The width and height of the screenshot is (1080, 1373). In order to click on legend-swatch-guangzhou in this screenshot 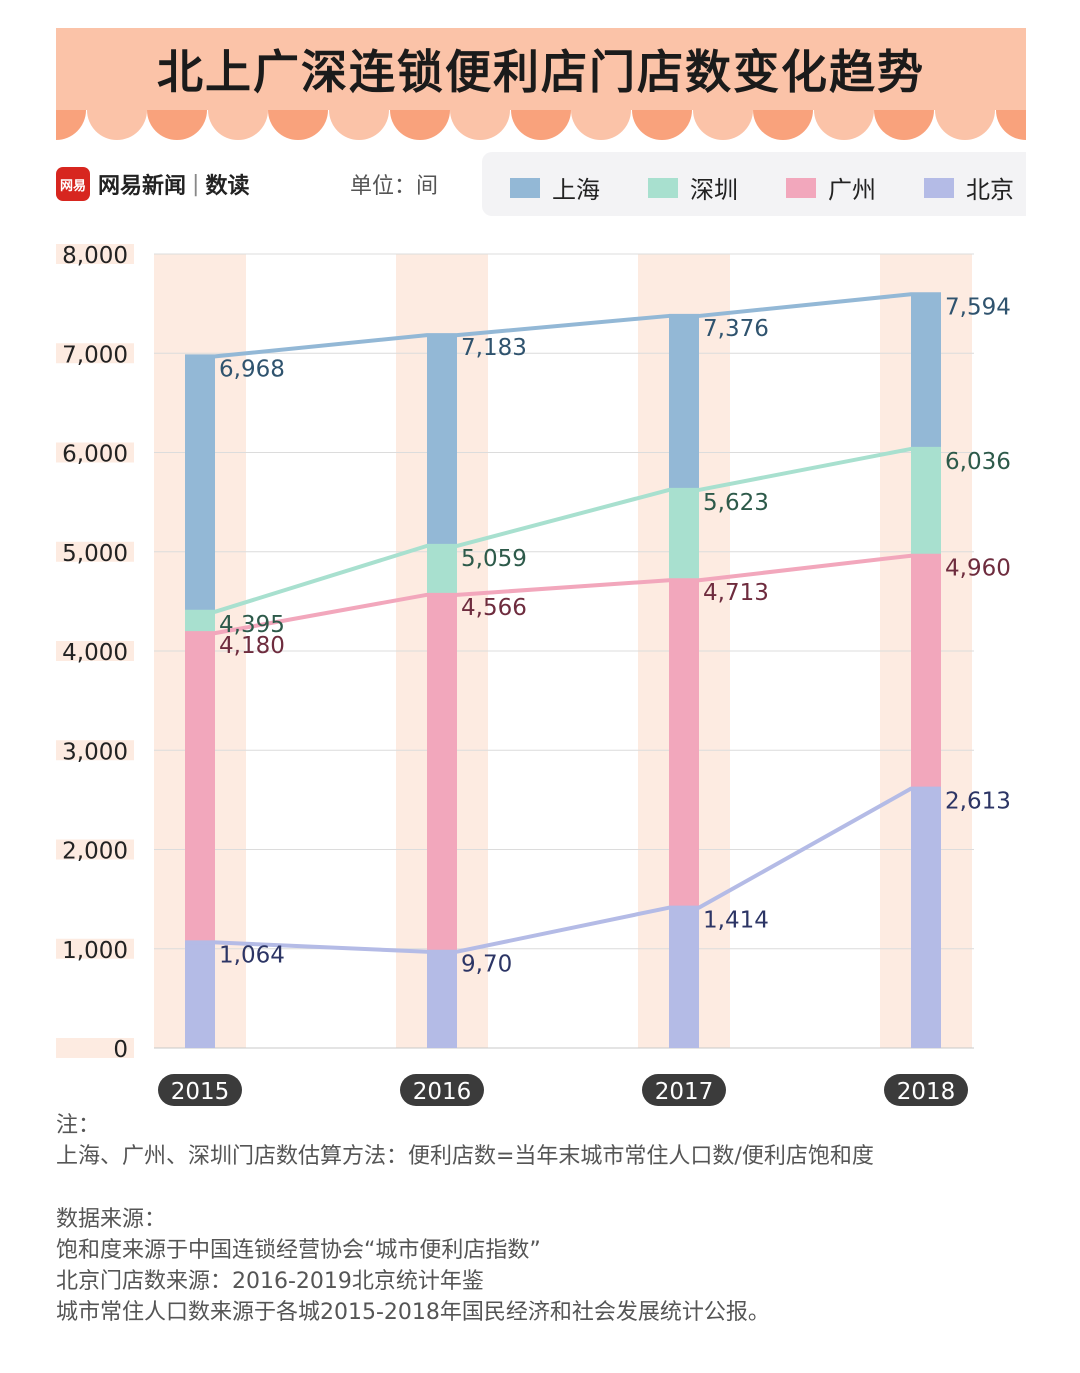, I will do `click(801, 187)`.